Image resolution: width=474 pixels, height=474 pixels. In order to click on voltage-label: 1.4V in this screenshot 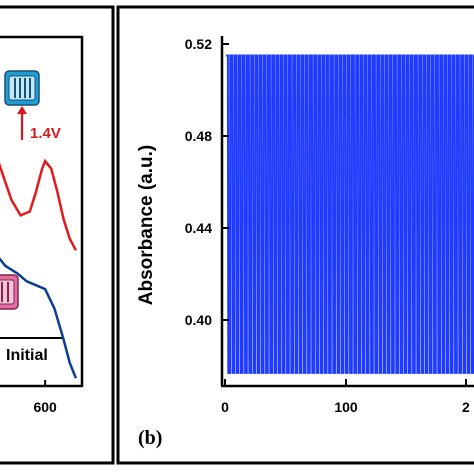, I will do `click(45, 133)`.